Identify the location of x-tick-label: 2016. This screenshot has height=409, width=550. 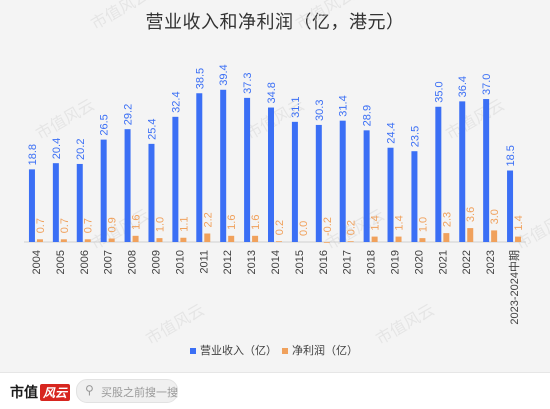
(324, 262).